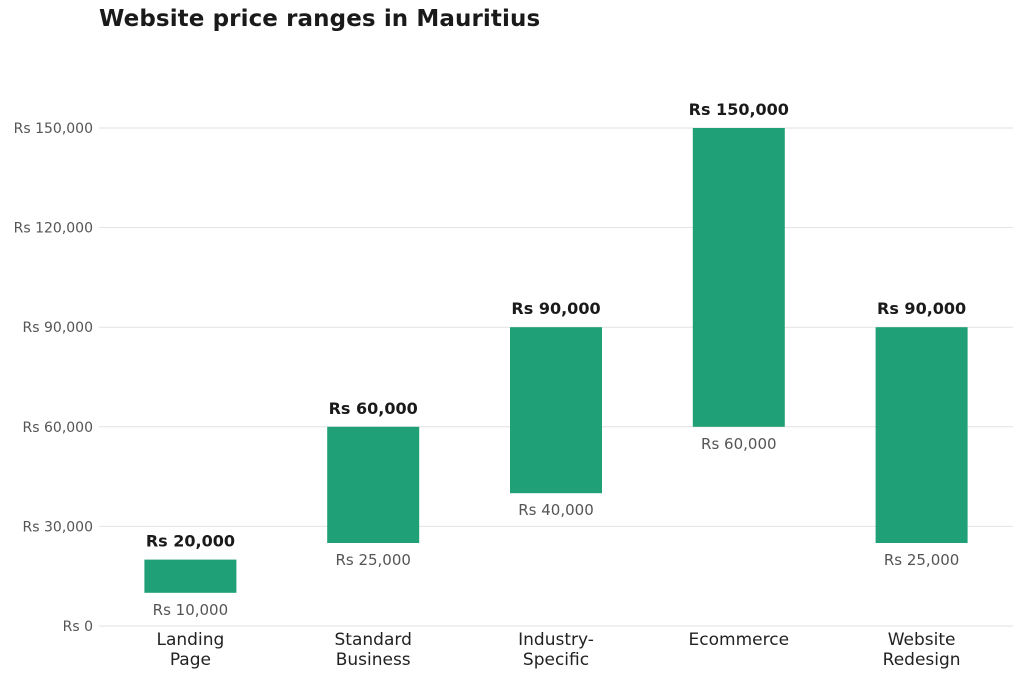 The width and height of the screenshot is (1024, 679). What do you see at coordinates (191, 640) in the screenshot?
I see `x-tick-label: Landing` at bounding box center [191, 640].